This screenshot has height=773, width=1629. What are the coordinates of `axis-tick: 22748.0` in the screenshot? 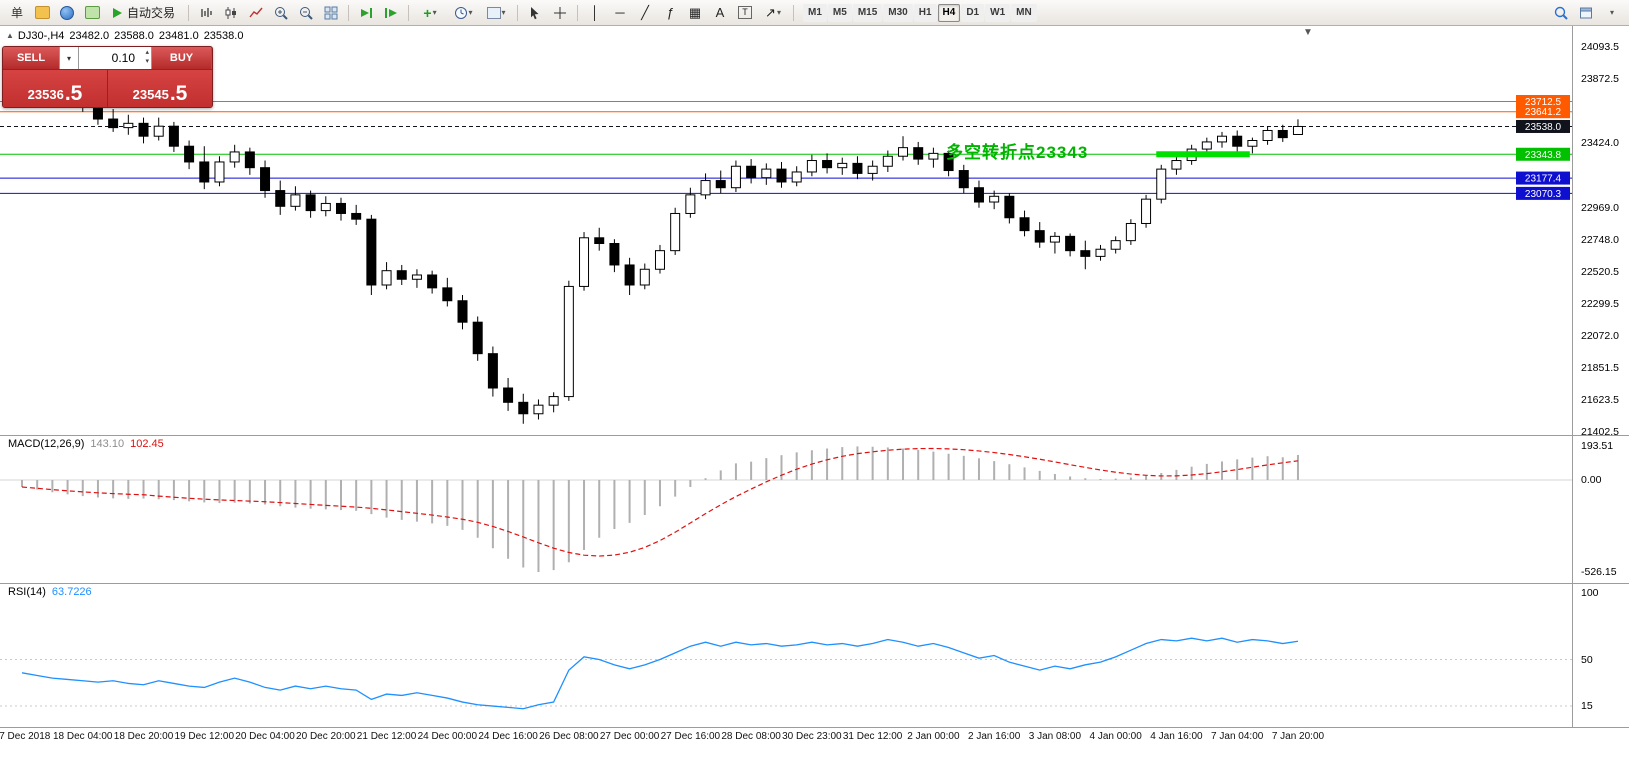 It's located at (1600, 239).